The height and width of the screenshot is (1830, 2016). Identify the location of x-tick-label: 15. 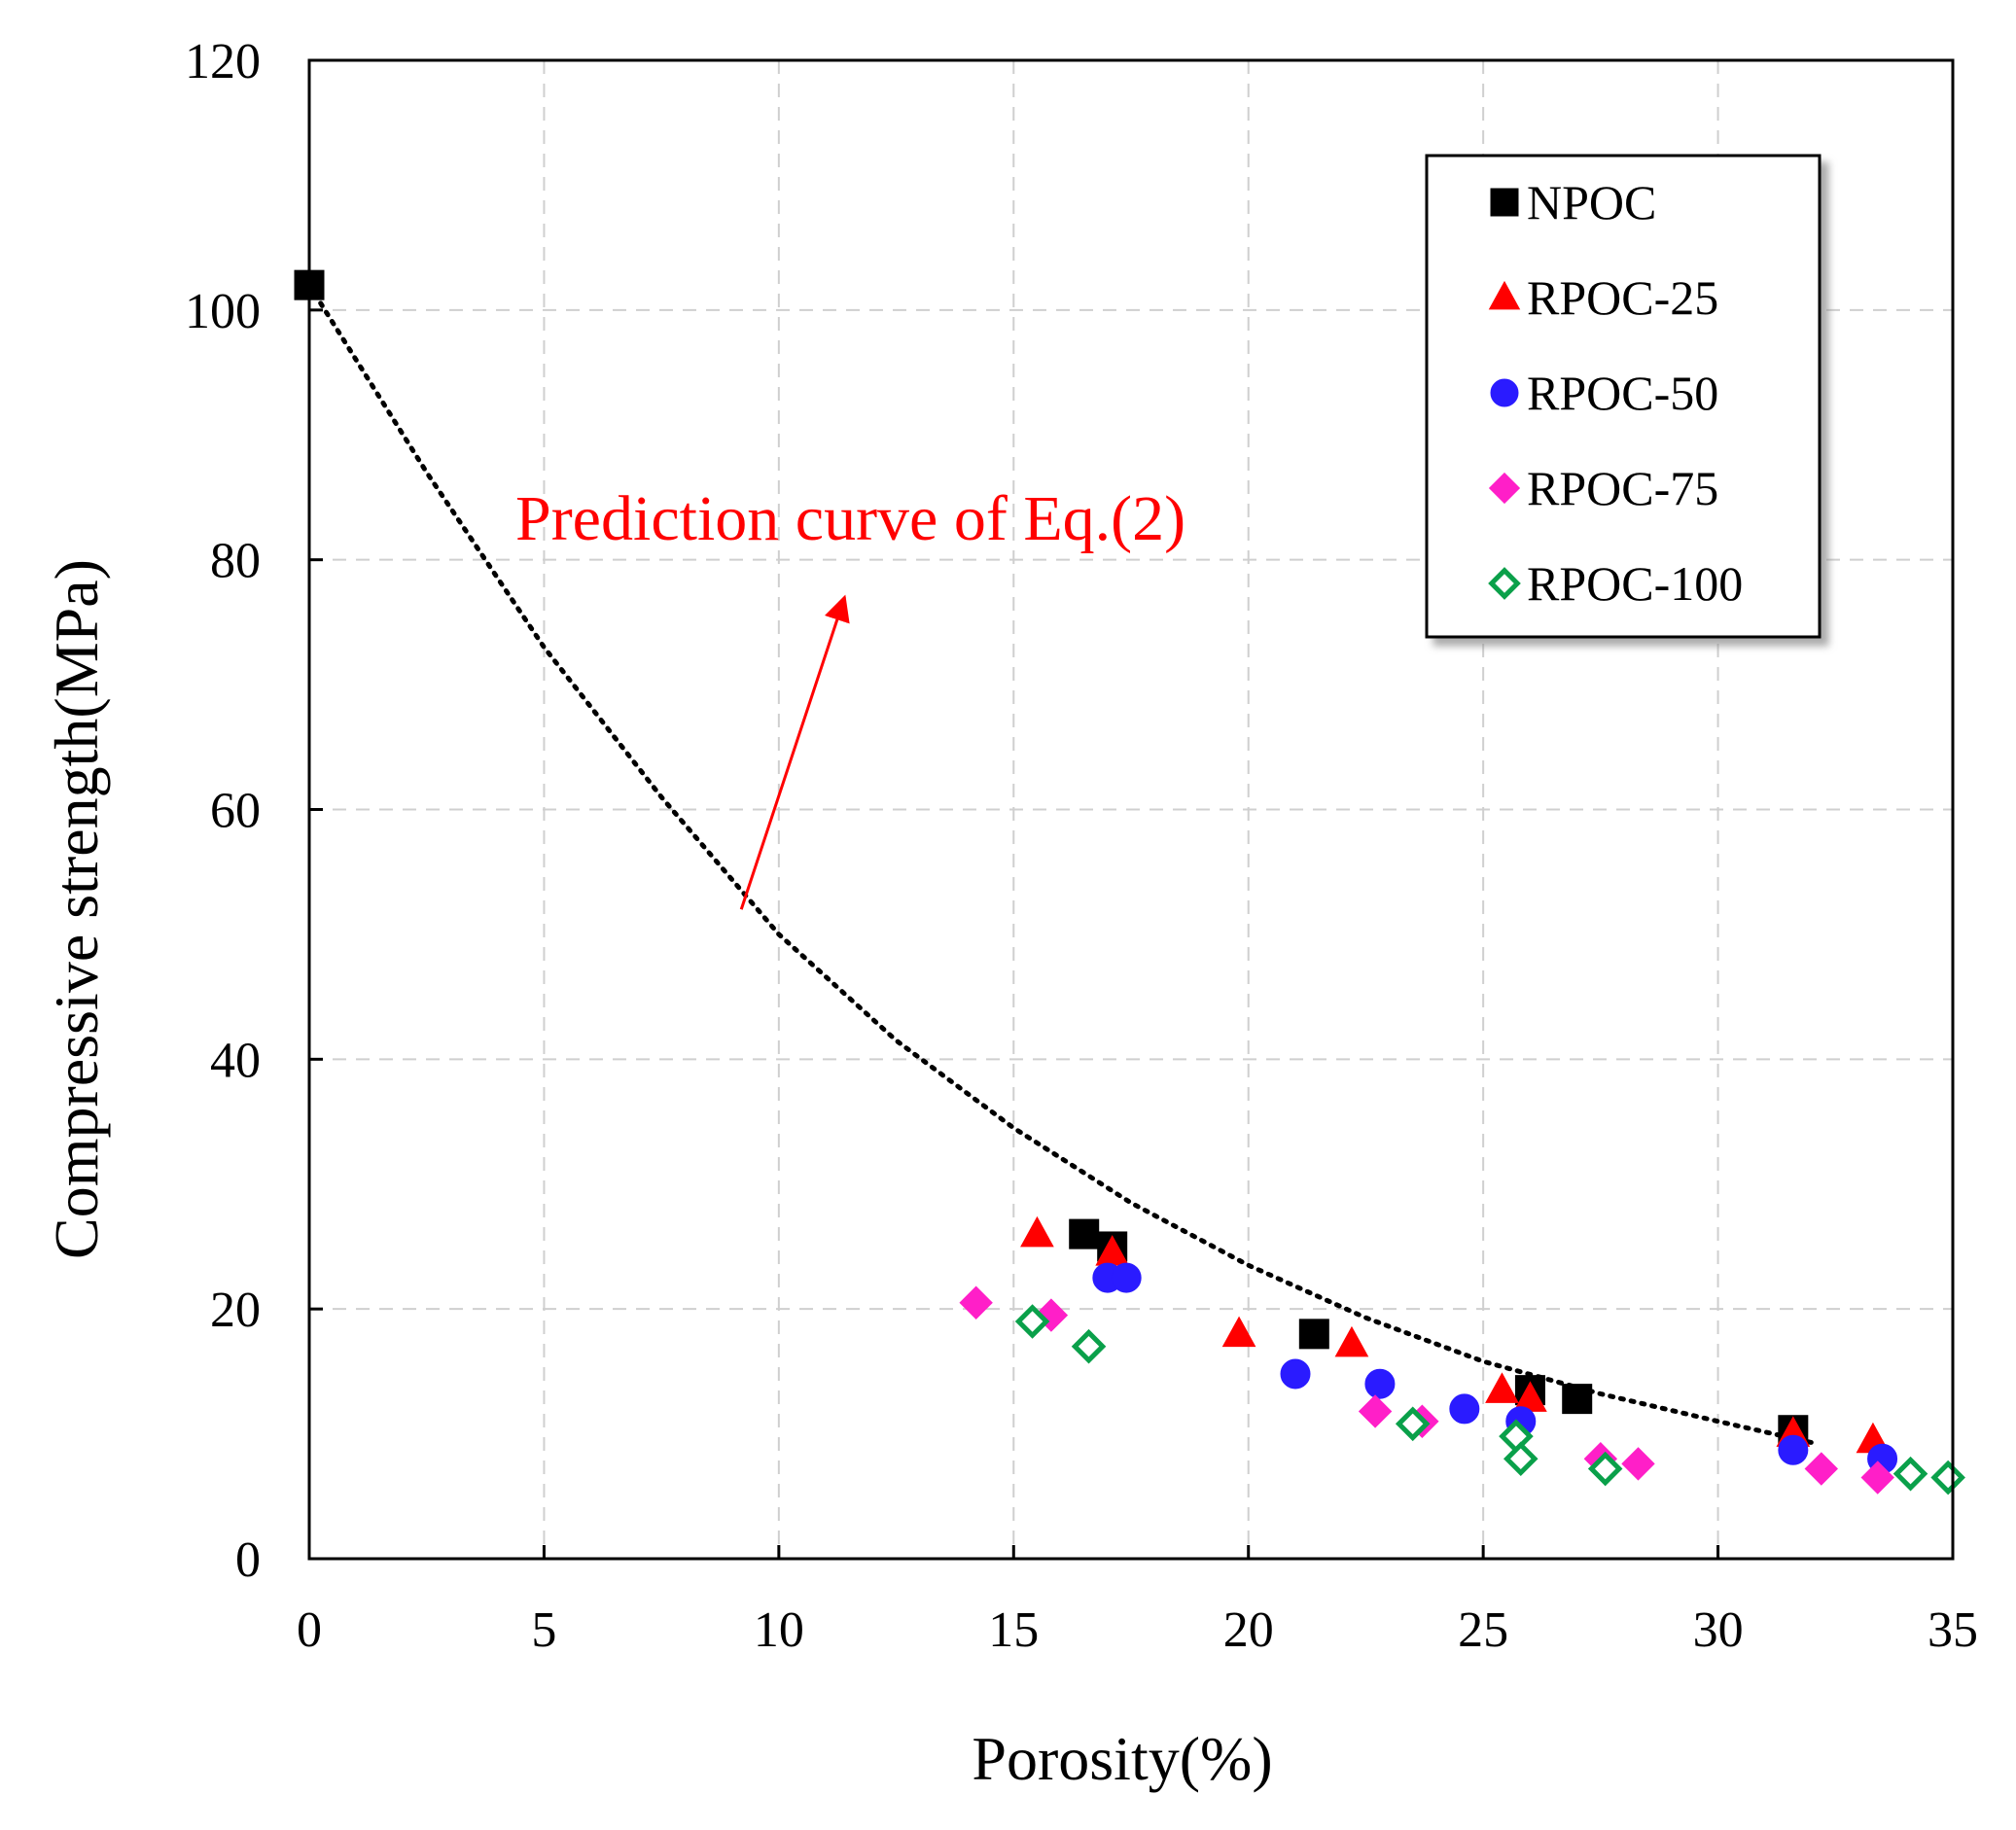
(1014, 1630).